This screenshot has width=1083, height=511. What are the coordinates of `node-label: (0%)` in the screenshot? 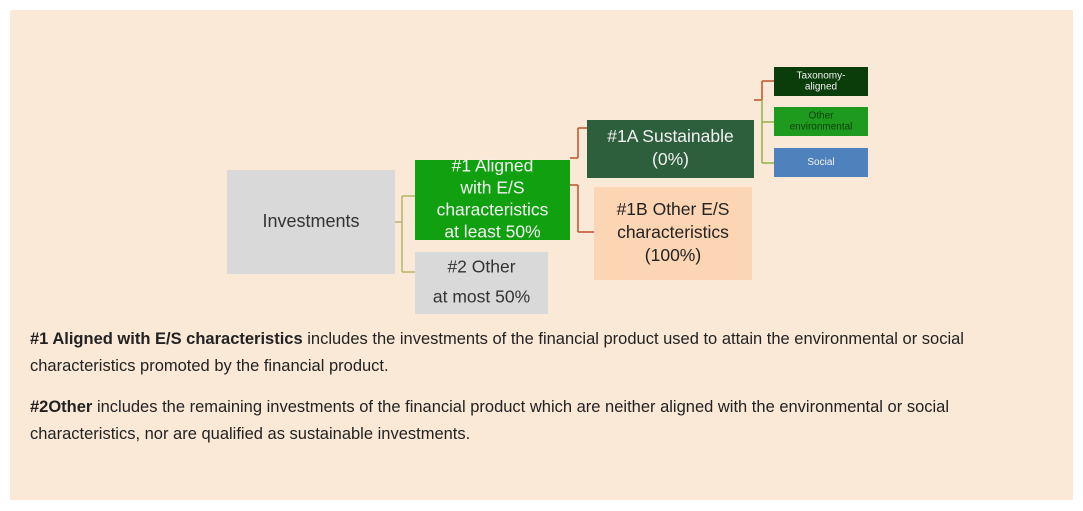 It's located at (670, 159).